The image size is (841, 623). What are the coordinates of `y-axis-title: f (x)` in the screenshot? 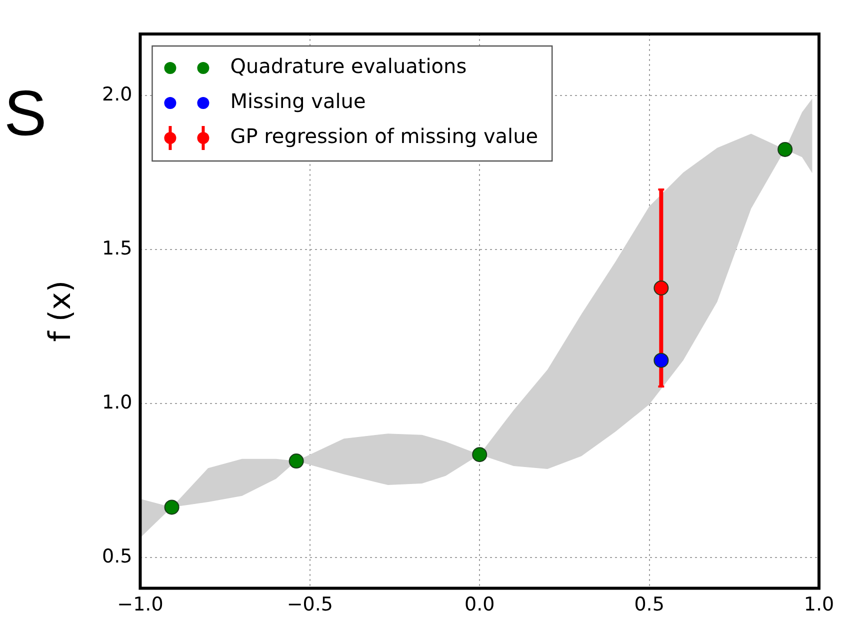 It's located at (60, 311).